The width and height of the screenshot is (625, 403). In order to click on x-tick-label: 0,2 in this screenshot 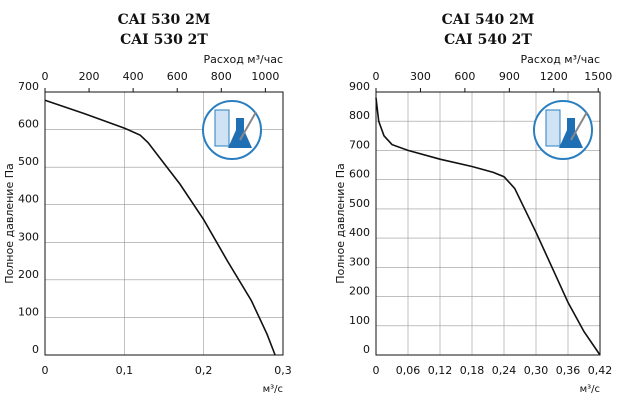, I will do `click(204, 370)`.